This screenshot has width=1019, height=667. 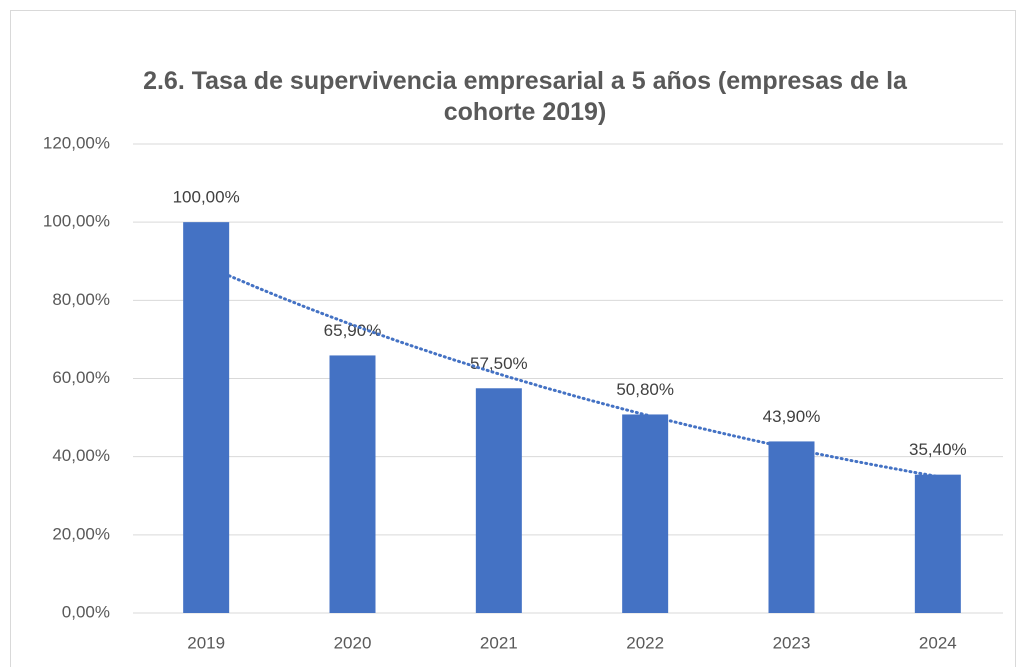 What do you see at coordinates (206, 642) in the screenshot?
I see `x-tick-label: 2019` at bounding box center [206, 642].